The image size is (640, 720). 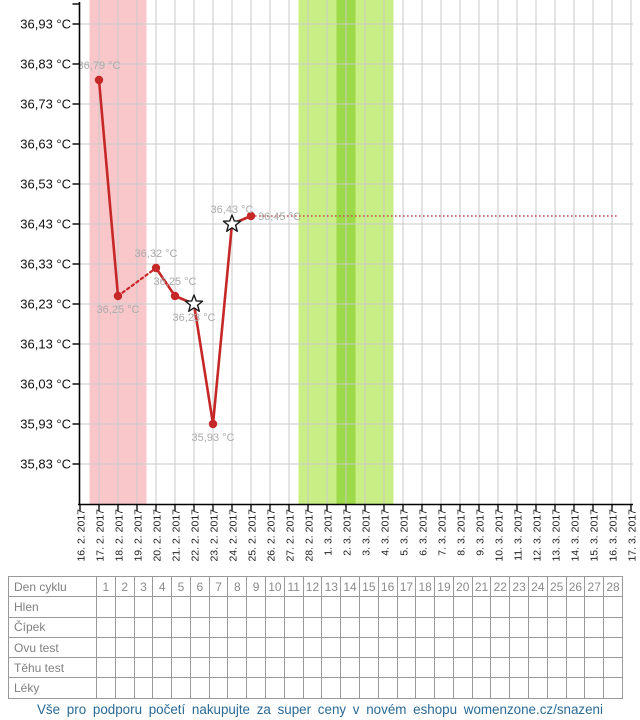 I want to click on date-label: 21. 2. 2017, so click(x=177, y=535).